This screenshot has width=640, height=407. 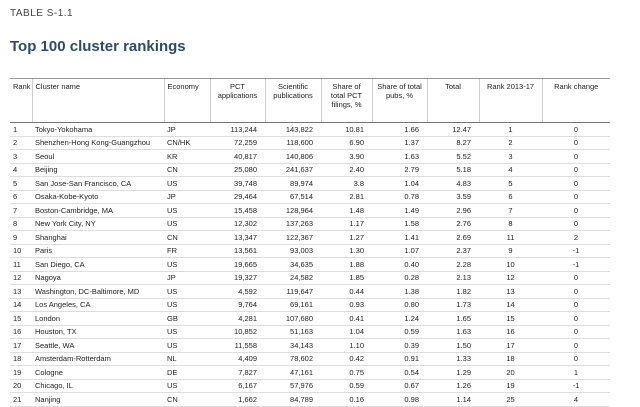 What do you see at coordinates (453, 129) in the screenshot?
I see `table-cell: 12.47` at bounding box center [453, 129].